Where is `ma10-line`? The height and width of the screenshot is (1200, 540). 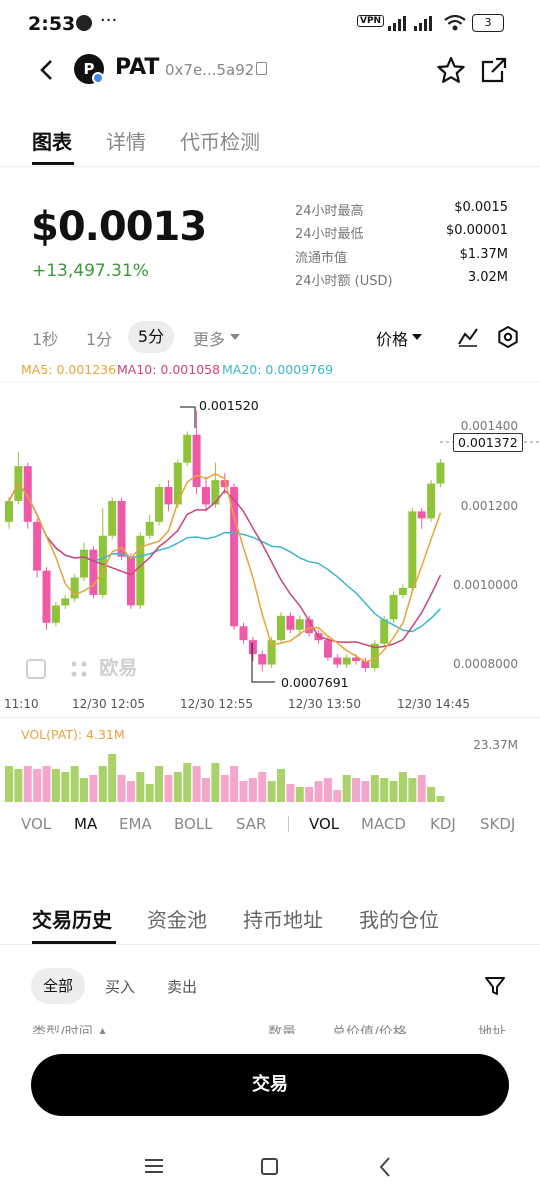
ma10-line is located at coordinates (225, 565).